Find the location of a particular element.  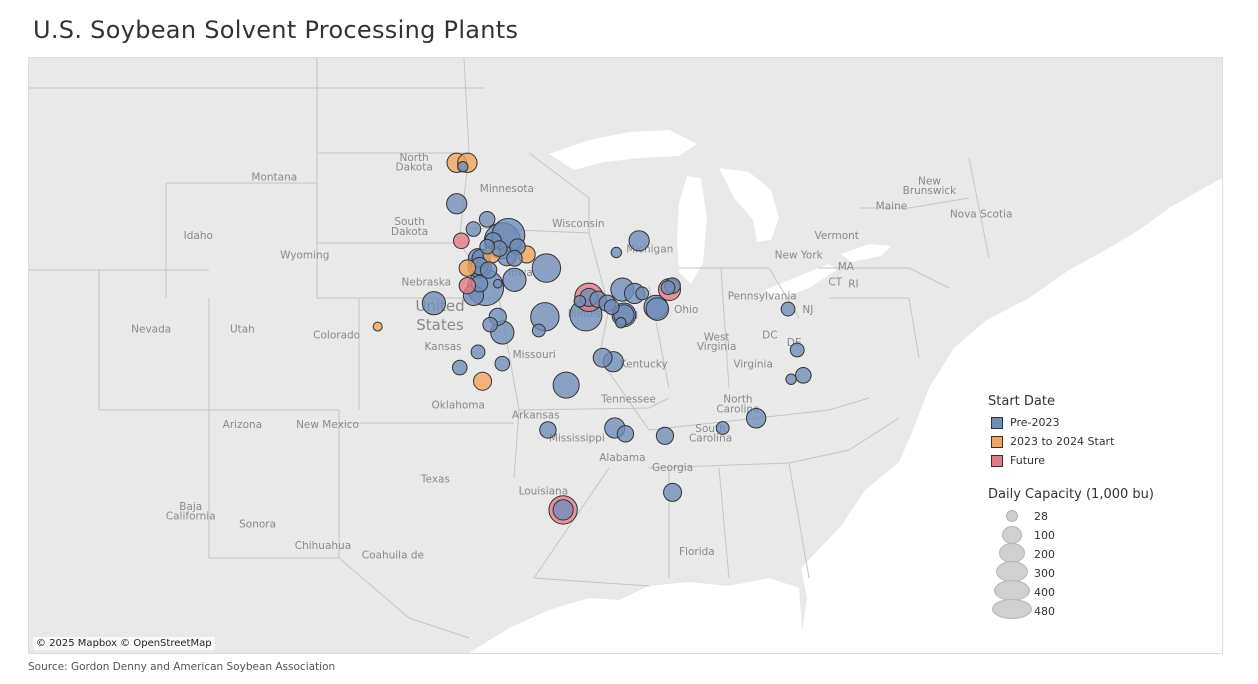

size-legend-row: 100 is located at coordinates (1083, 535).